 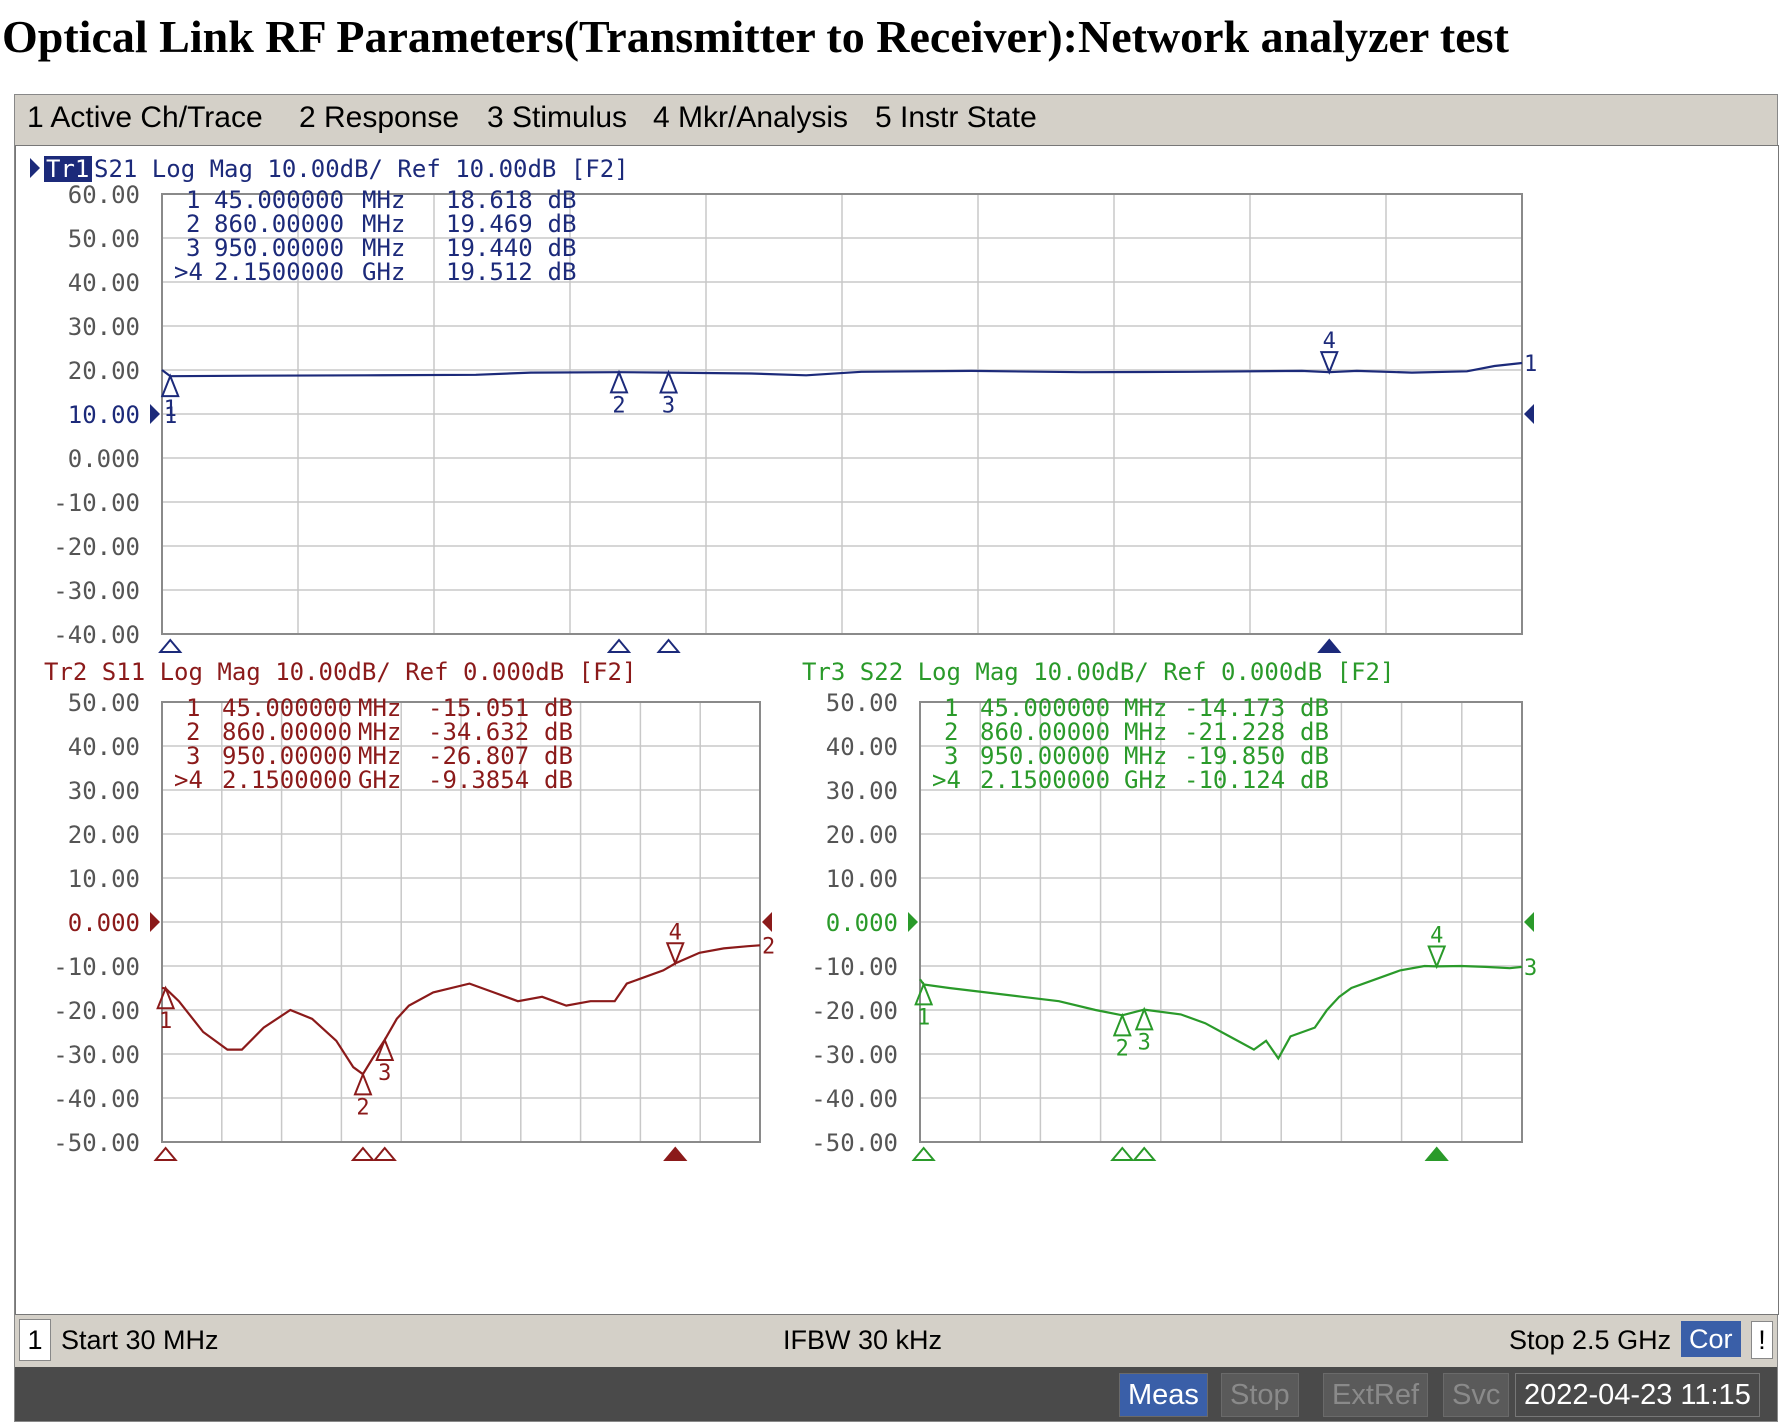 I want to click on tr2-y-tick-label: 30.00, so click(x=104, y=791).